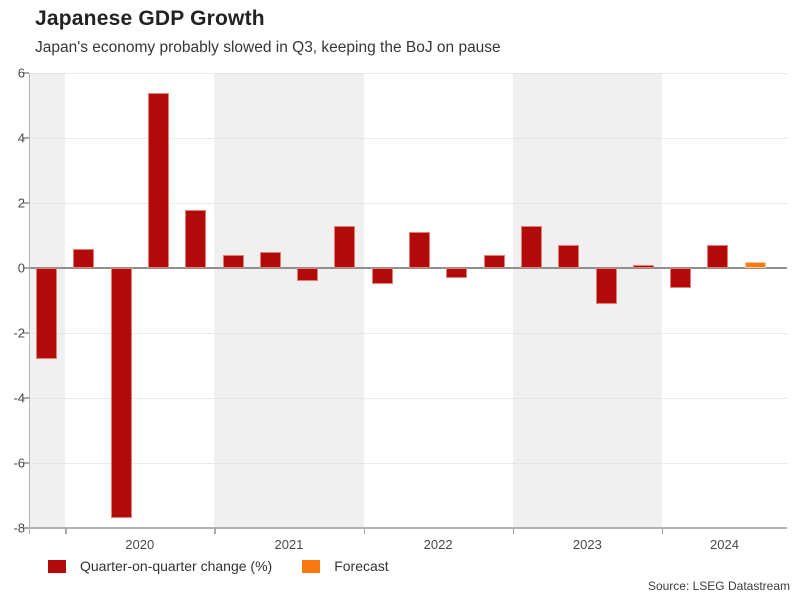  Describe the element at coordinates (150, 18) in the screenshot. I see `chart-title: Japanese GDP Growth` at that location.